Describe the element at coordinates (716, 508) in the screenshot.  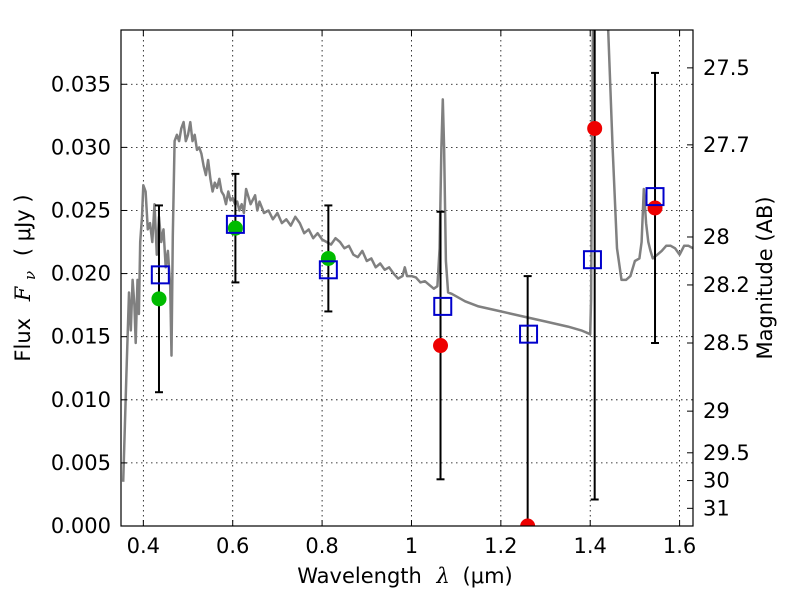
I see `y2-tick-label: 31` at that location.